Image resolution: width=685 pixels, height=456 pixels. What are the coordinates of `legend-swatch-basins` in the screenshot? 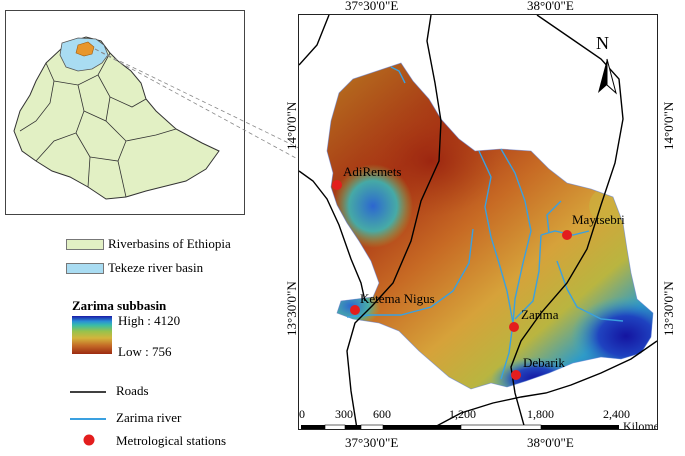 It's located at (85, 244).